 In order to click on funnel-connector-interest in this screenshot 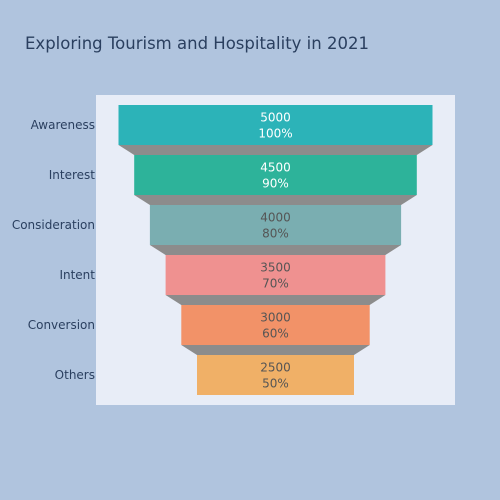, I will do `click(275, 200)`.